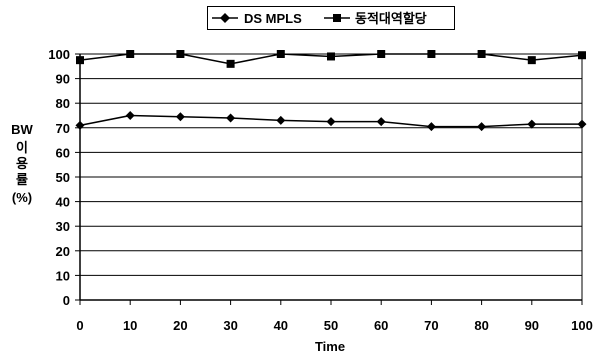 Image resolution: width=608 pixels, height=357 pixels. I want to click on y-tick-label-70: 70, so click(63, 128).